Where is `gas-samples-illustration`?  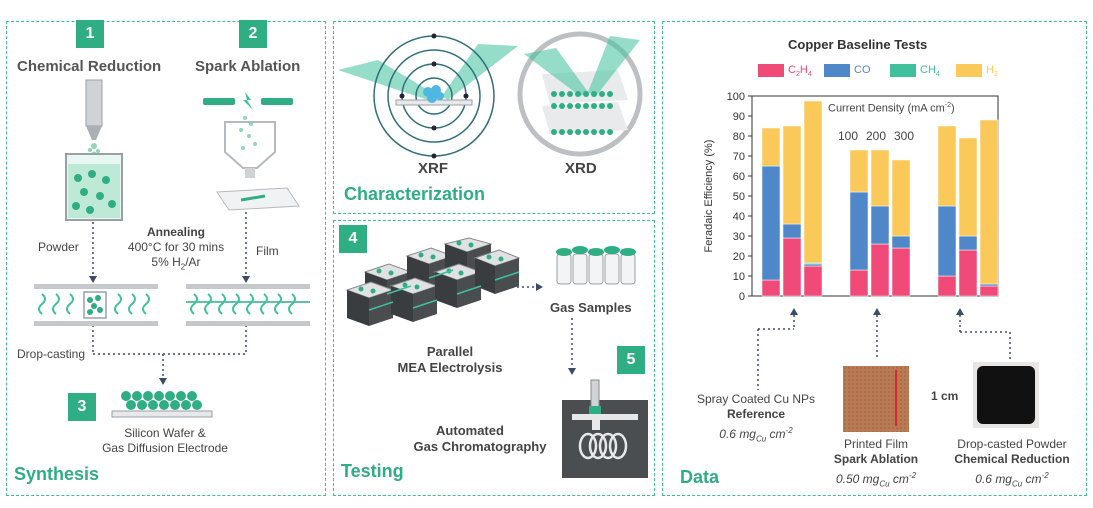 gas-samples-illustration is located at coordinates (596, 265).